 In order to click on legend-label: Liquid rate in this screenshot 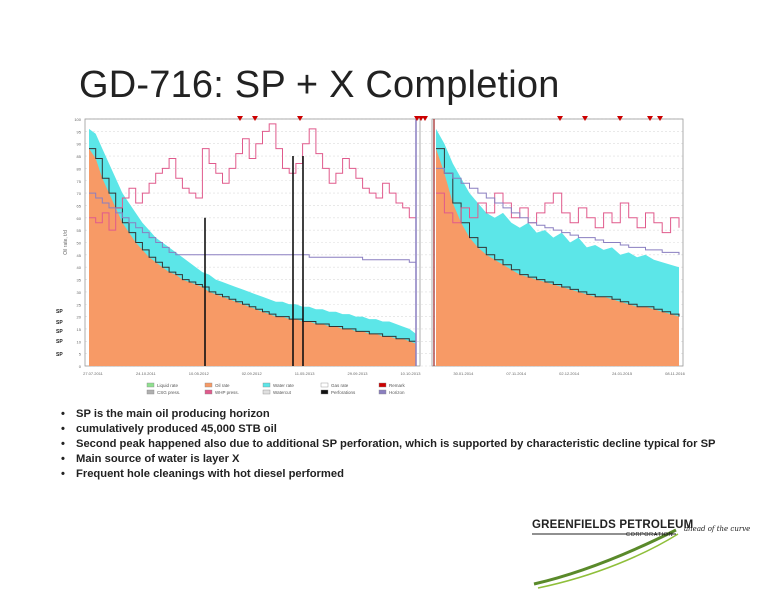, I will do `click(168, 385)`.